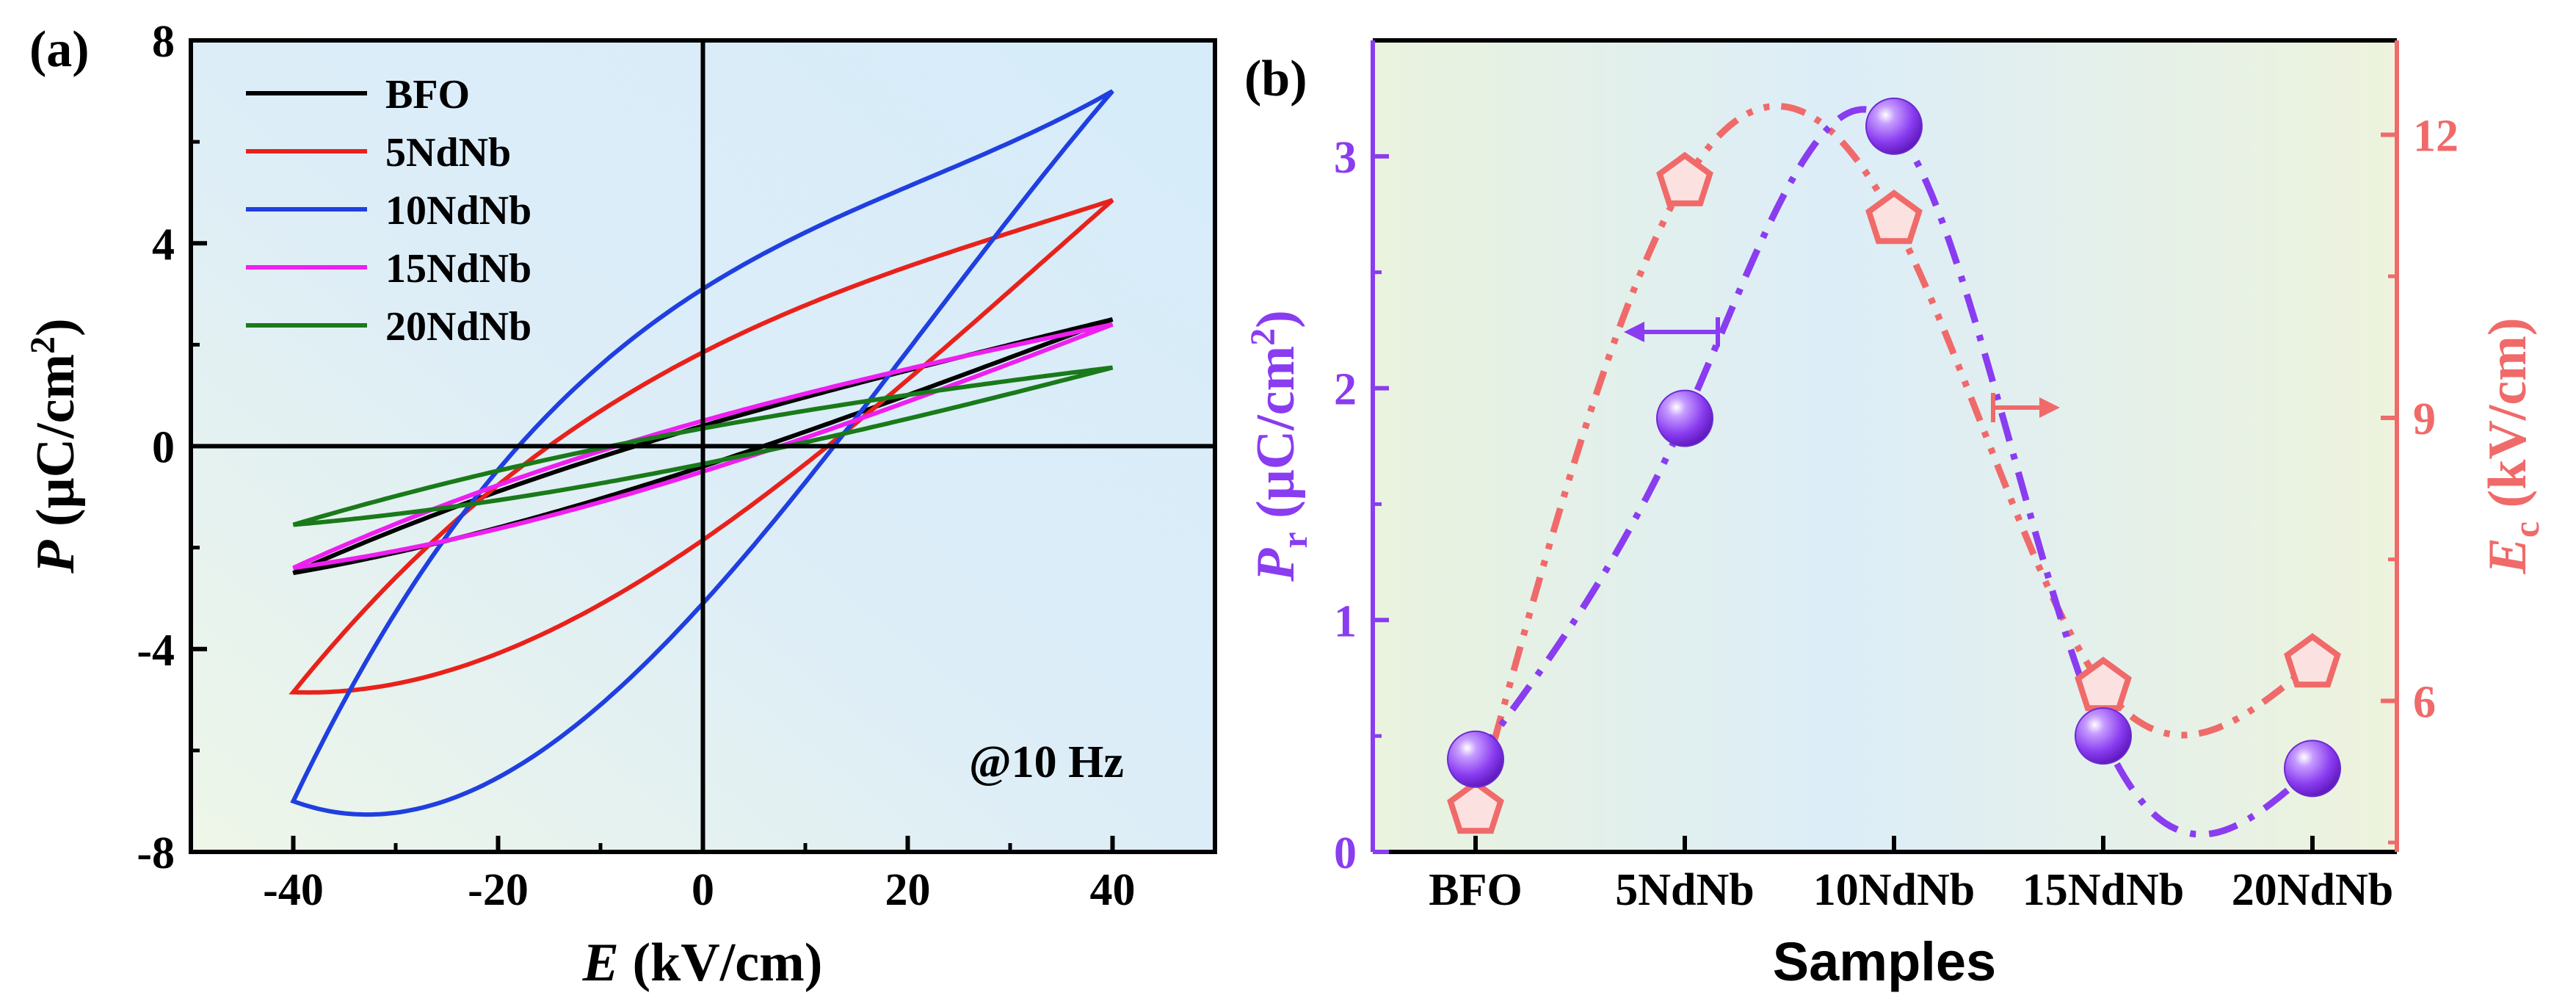 Image resolution: width=2576 pixels, height=1001 pixels. Describe the element at coordinates (2436, 136) in the screenshot. I see `y-right-tick-label: 12` at that location.